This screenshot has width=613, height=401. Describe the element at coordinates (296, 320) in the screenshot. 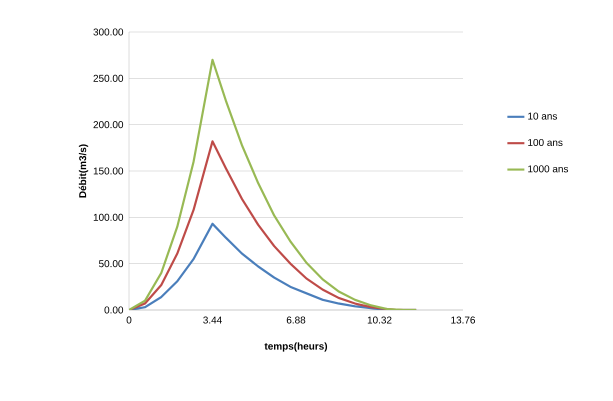

I see `x-tick-label: 6.88` at that location.